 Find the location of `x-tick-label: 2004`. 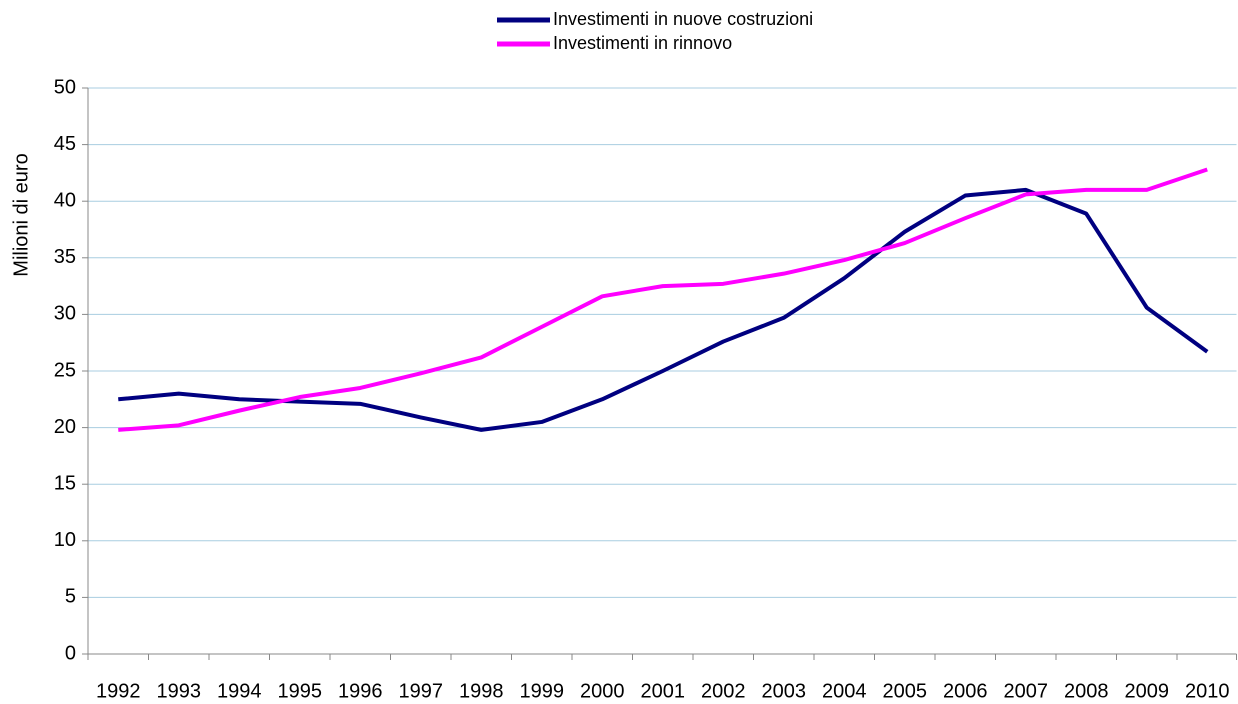

x-tick-label: 2004 is located at coordinates (844, 691).